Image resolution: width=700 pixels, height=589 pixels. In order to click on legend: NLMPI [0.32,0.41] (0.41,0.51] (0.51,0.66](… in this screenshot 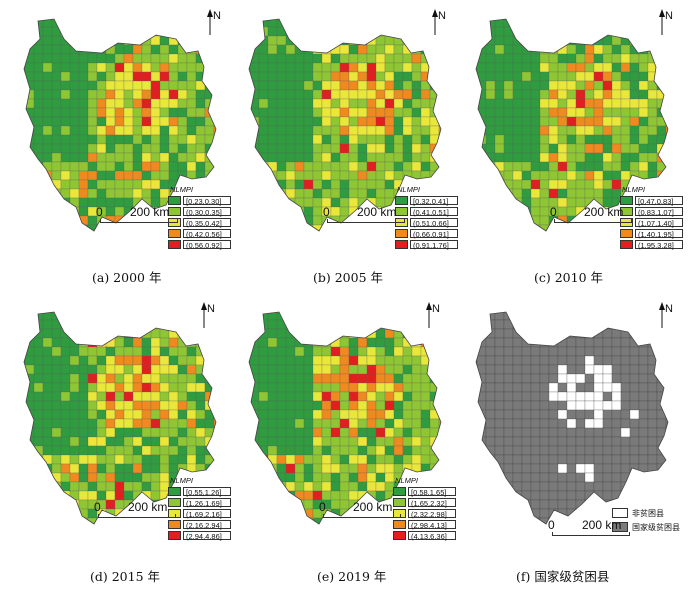, I will do `click(426, 217)`.